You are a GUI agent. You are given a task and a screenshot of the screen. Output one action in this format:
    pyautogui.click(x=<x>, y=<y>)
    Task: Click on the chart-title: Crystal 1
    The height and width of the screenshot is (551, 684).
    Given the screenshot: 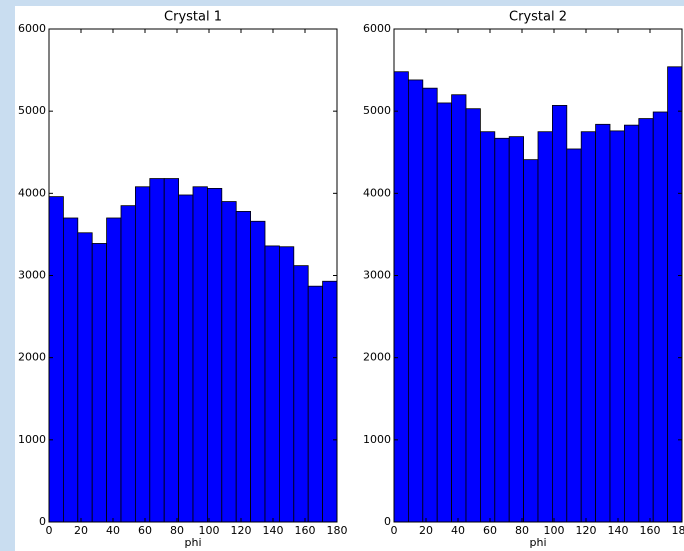 What is the action you would take?
    pyautogui.click(x=193, y=17)
    